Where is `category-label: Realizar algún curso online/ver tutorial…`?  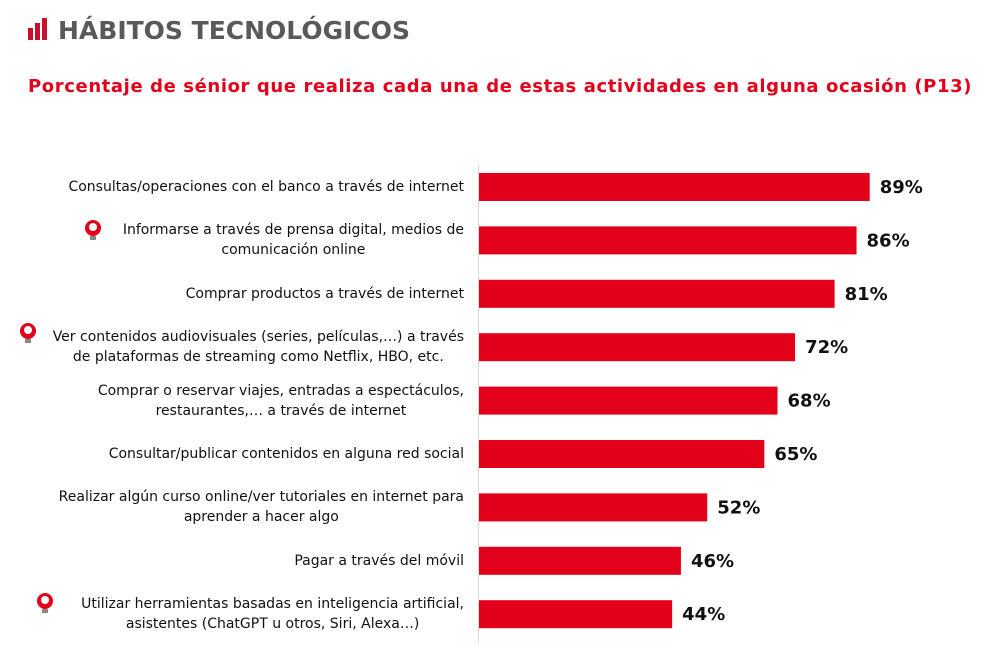 category-label: Realizar algún curso online/ver tutorial… is located at coordinates (261, 507).